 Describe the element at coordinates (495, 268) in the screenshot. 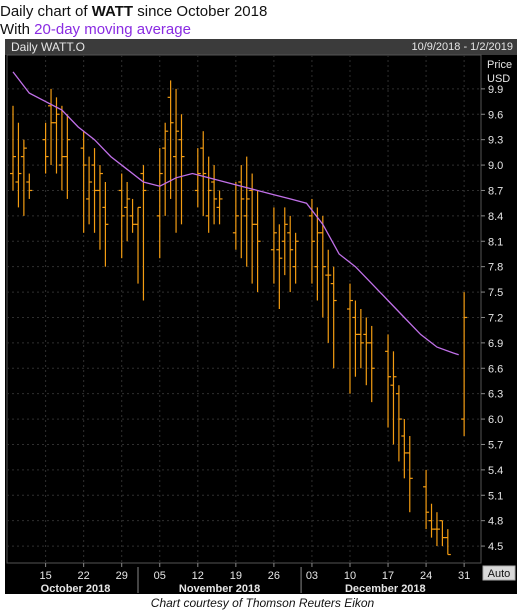

I see `y-tick-label: 7.8` at that location.